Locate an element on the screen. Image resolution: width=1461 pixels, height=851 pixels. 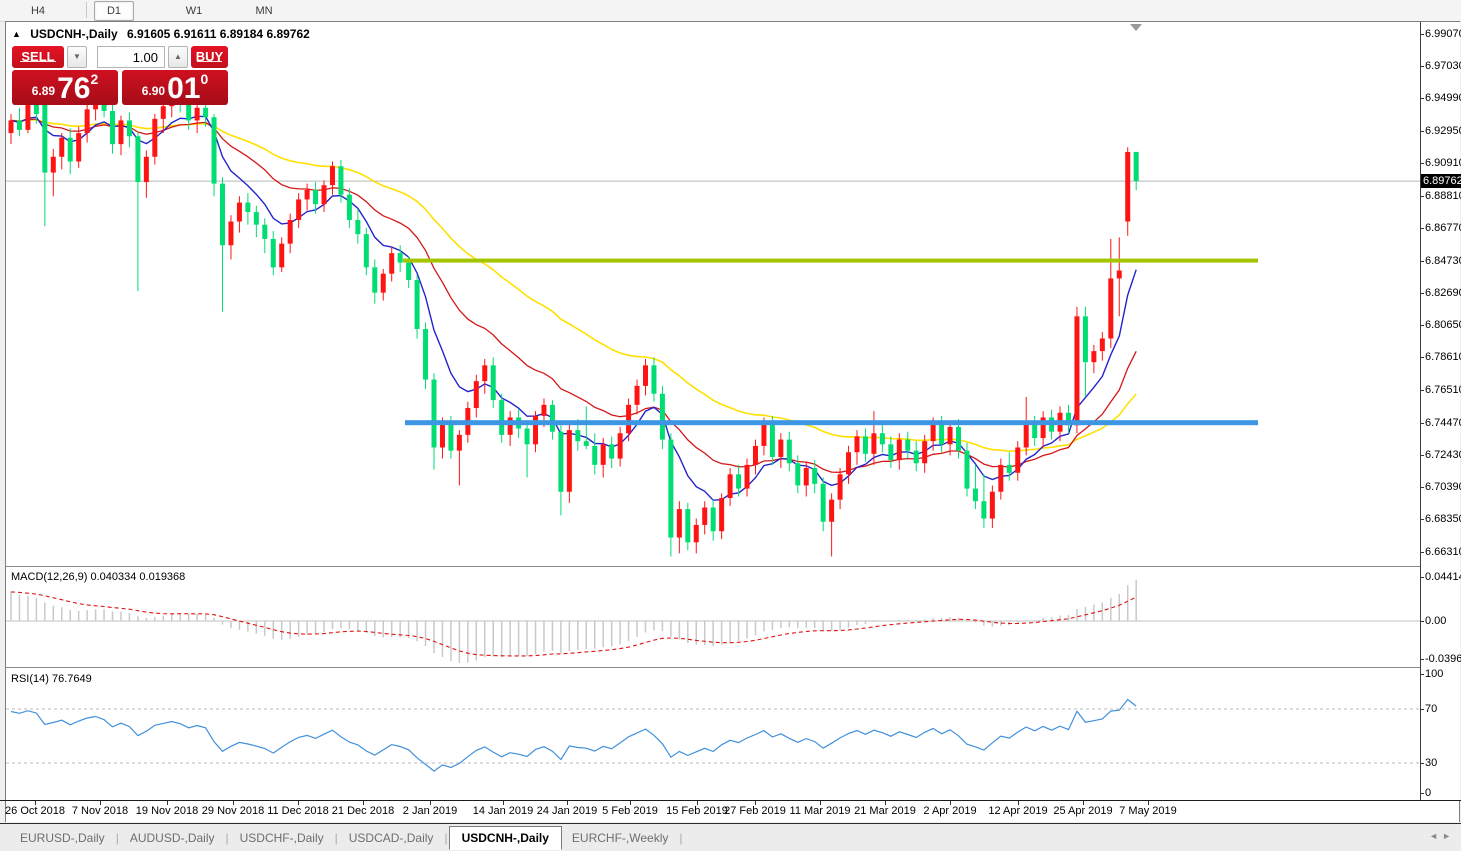
price-axis-label: 6.72430 is located at coordinates (1443, 454).